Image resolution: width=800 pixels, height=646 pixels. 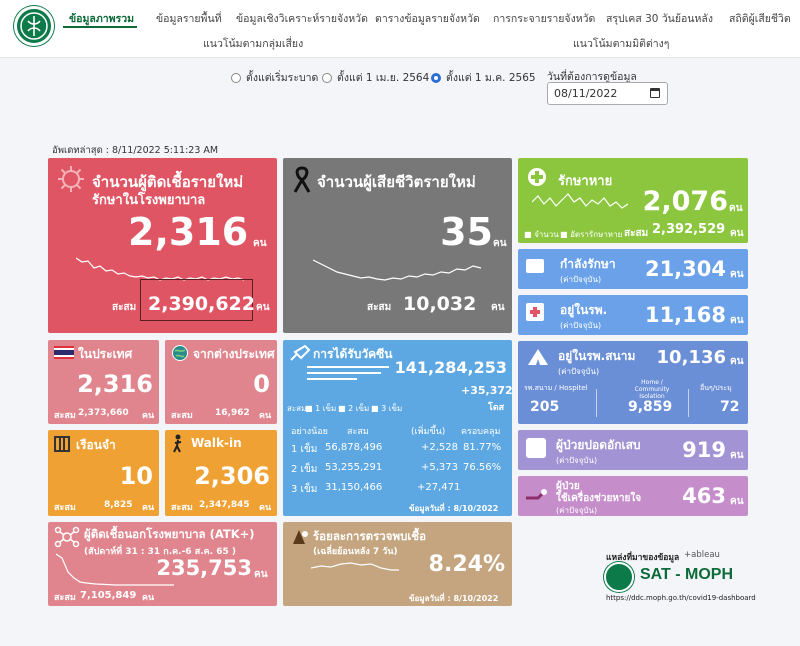 I want to click on nav-overview: ข้อมูลภาพรวม, so click(x=102, y=19).